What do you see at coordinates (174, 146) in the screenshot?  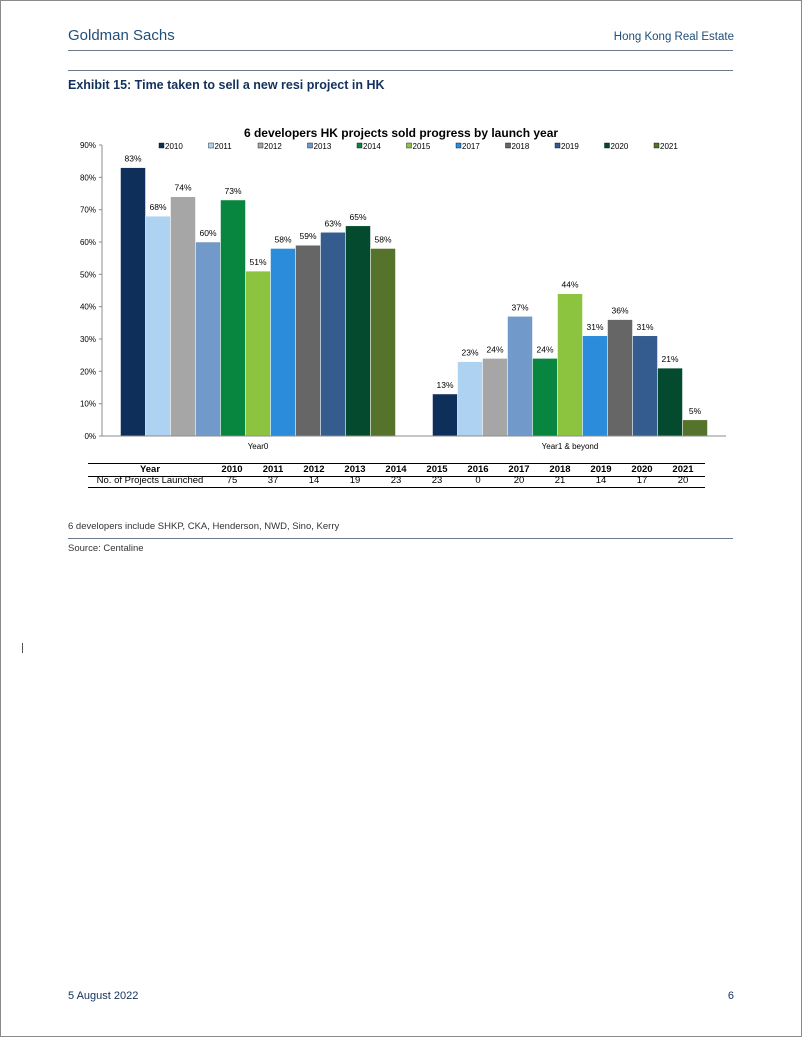 I see `legend-label: 2010` at bounding box center [174, 146].